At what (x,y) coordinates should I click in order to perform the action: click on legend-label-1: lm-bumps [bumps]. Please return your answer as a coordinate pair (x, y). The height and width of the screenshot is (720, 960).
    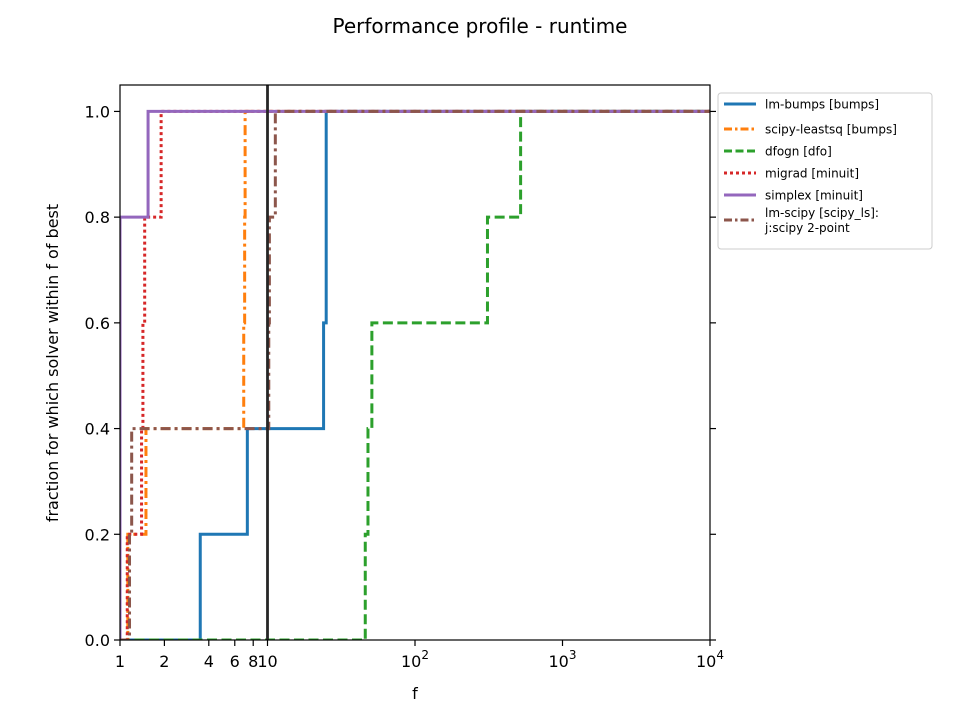
    Looking at the image, I should click on (822, 105).